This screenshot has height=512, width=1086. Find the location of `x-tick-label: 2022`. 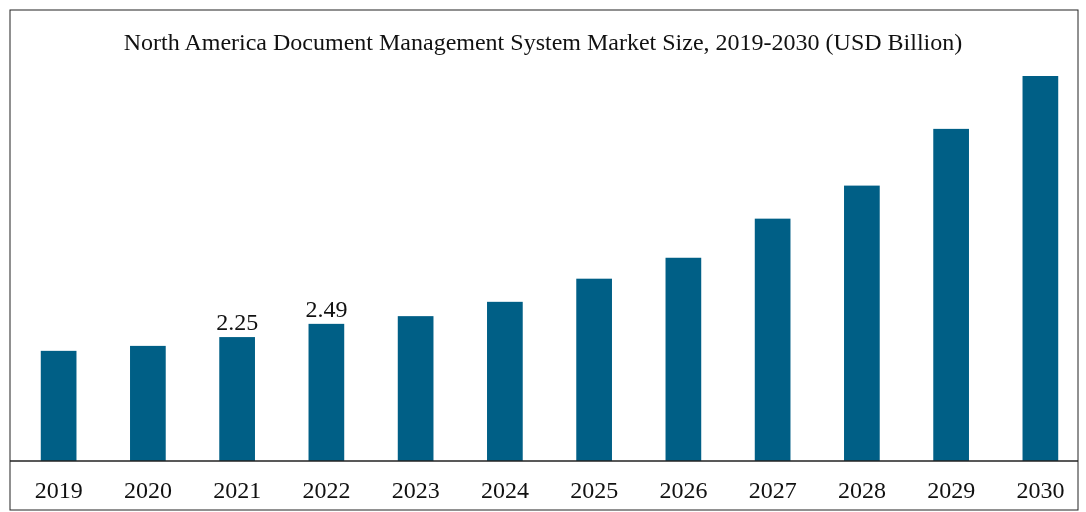

x-tick-label: 2022 is located at coordinates (326, 490).